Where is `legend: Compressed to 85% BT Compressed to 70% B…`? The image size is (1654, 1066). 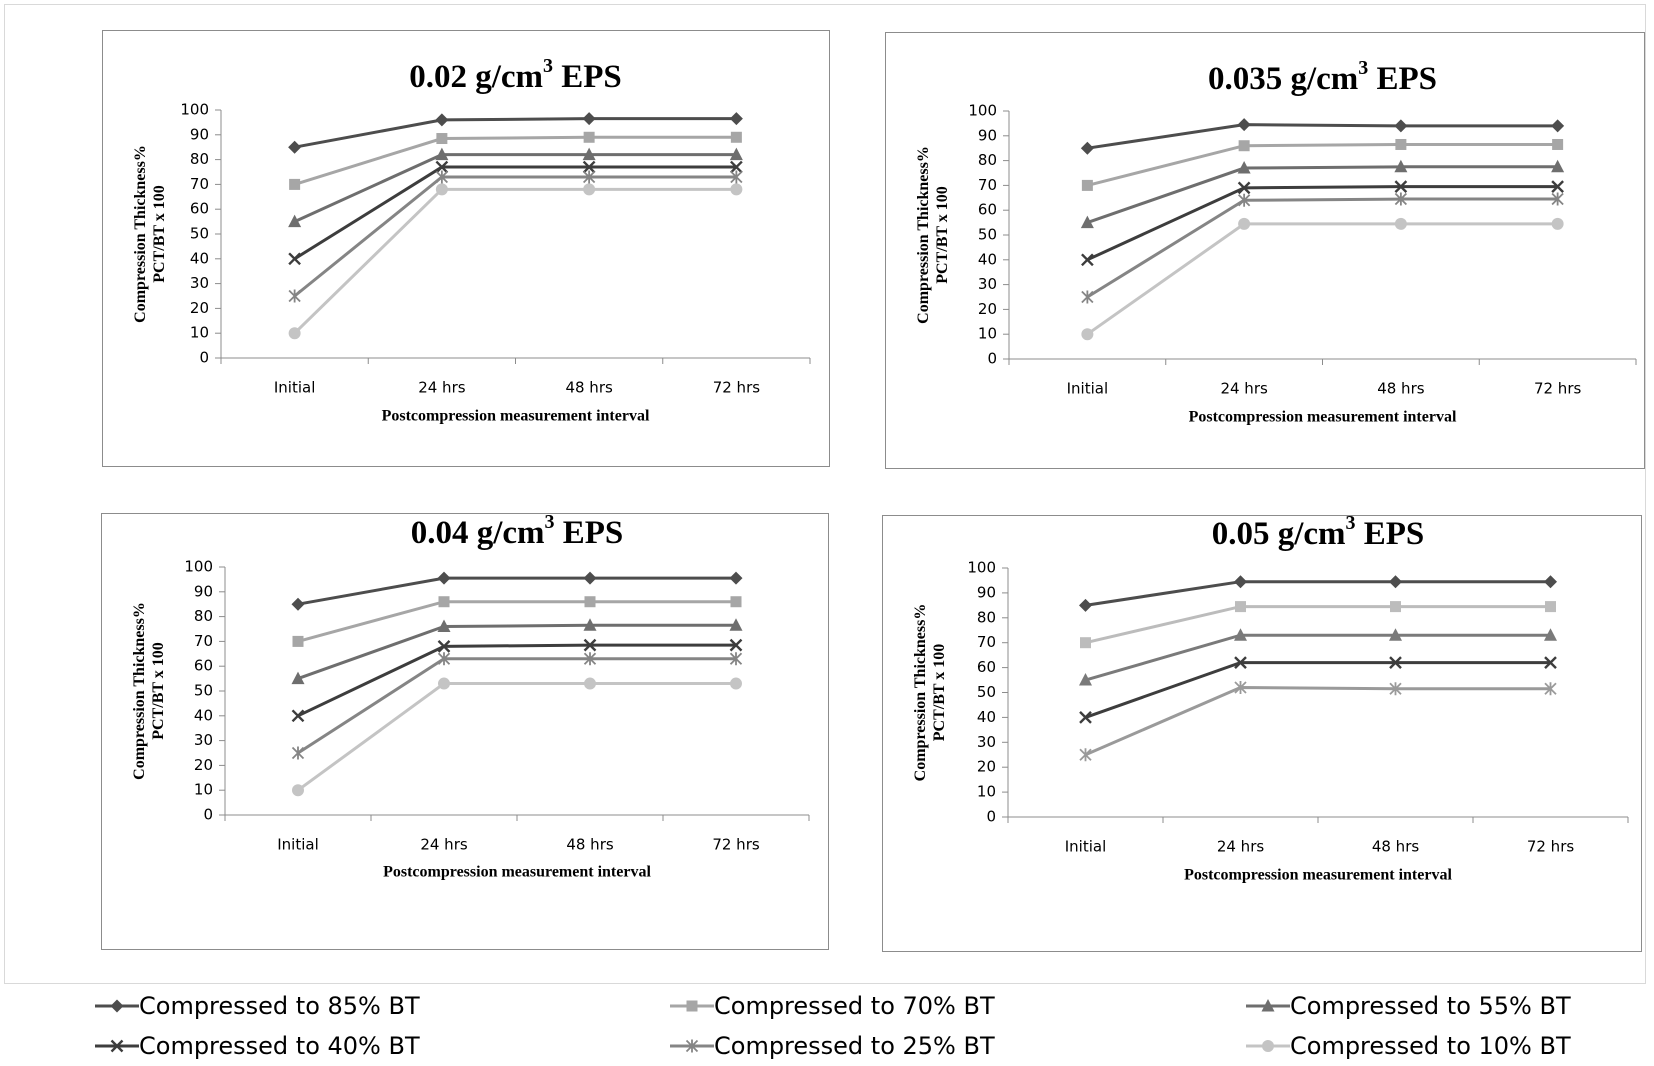 legend: Compressed to 85% BT Compressed to 70% B… is located at coordinates (827, 1025).